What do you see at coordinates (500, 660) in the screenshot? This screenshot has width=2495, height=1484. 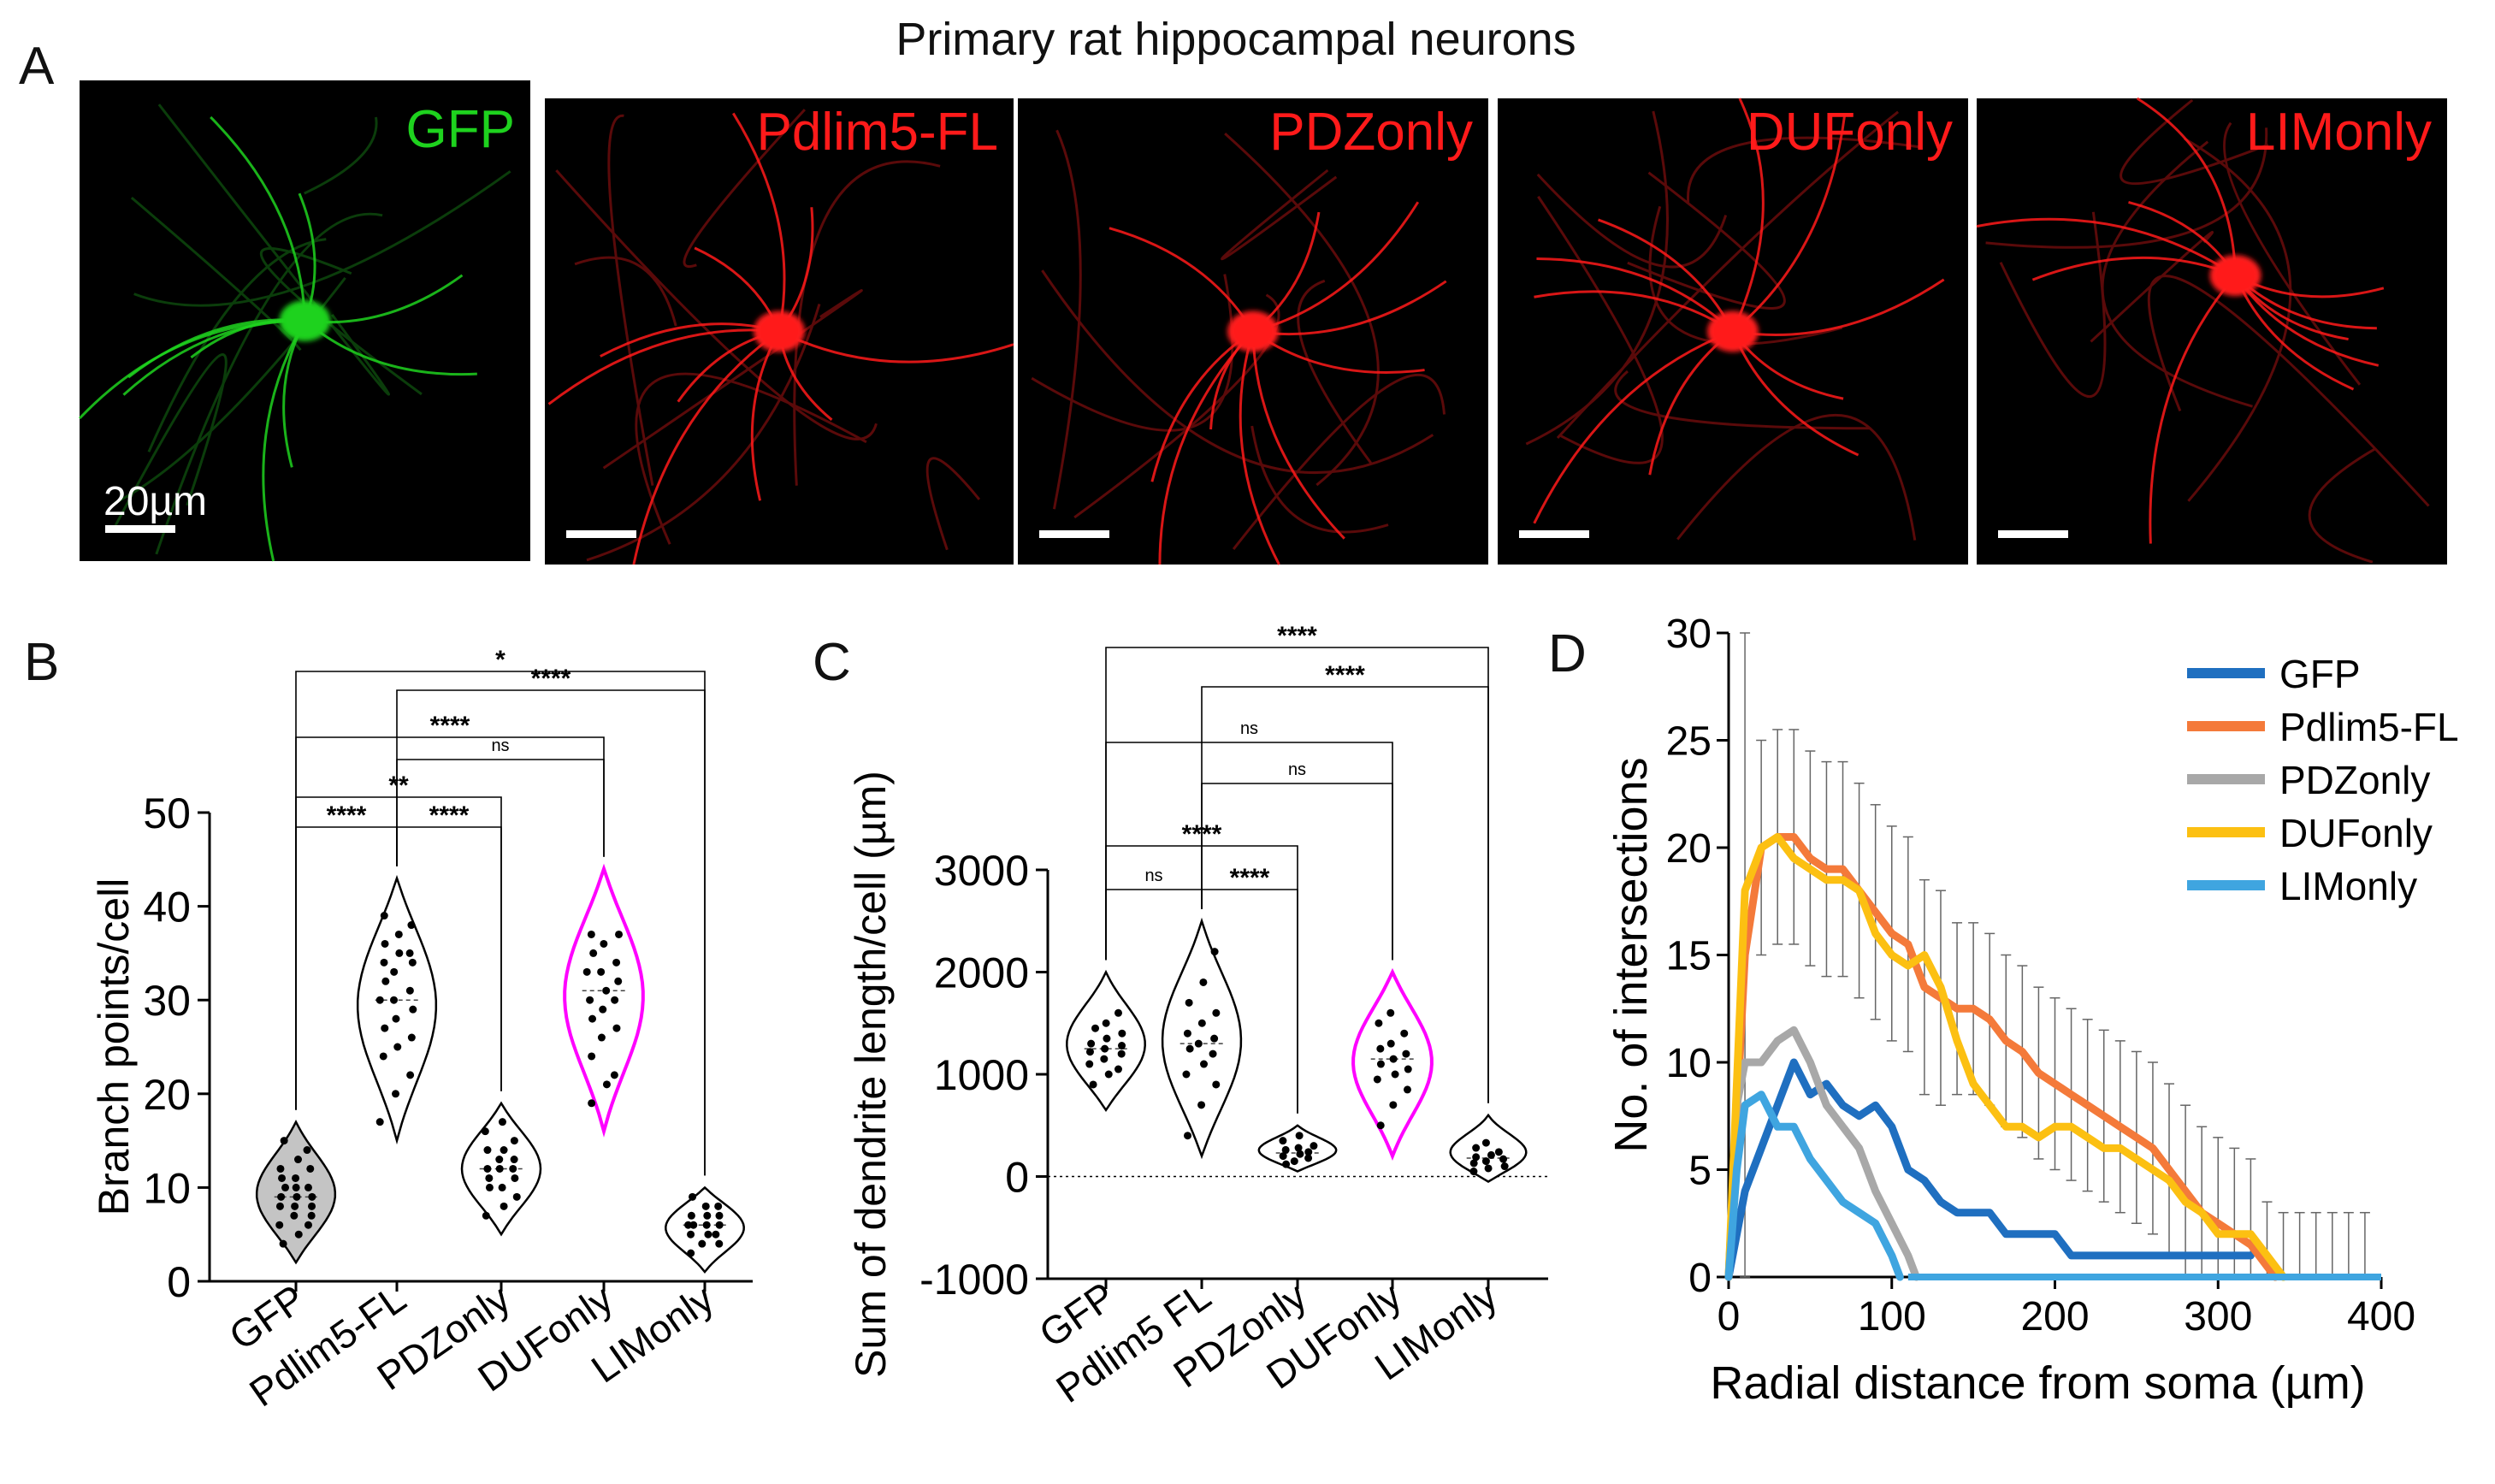 I see `significance-label: *` at bounding box center [500, 660].